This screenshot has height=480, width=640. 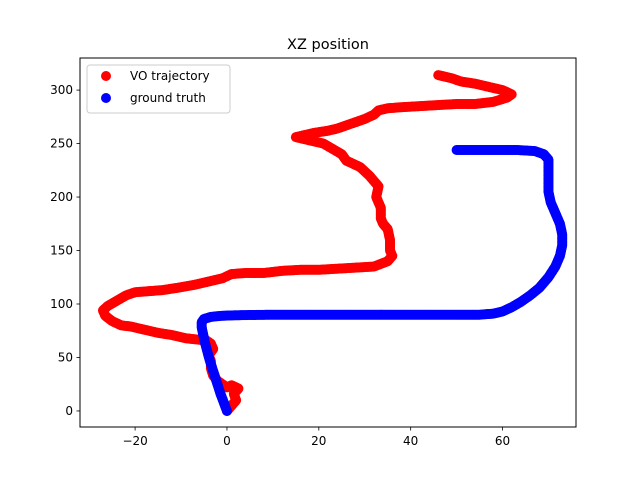 What do you see at coordinates (438, 75) in the screenshot?
I see `data-point-vo-trajectory` at bounding box center [438, 75].